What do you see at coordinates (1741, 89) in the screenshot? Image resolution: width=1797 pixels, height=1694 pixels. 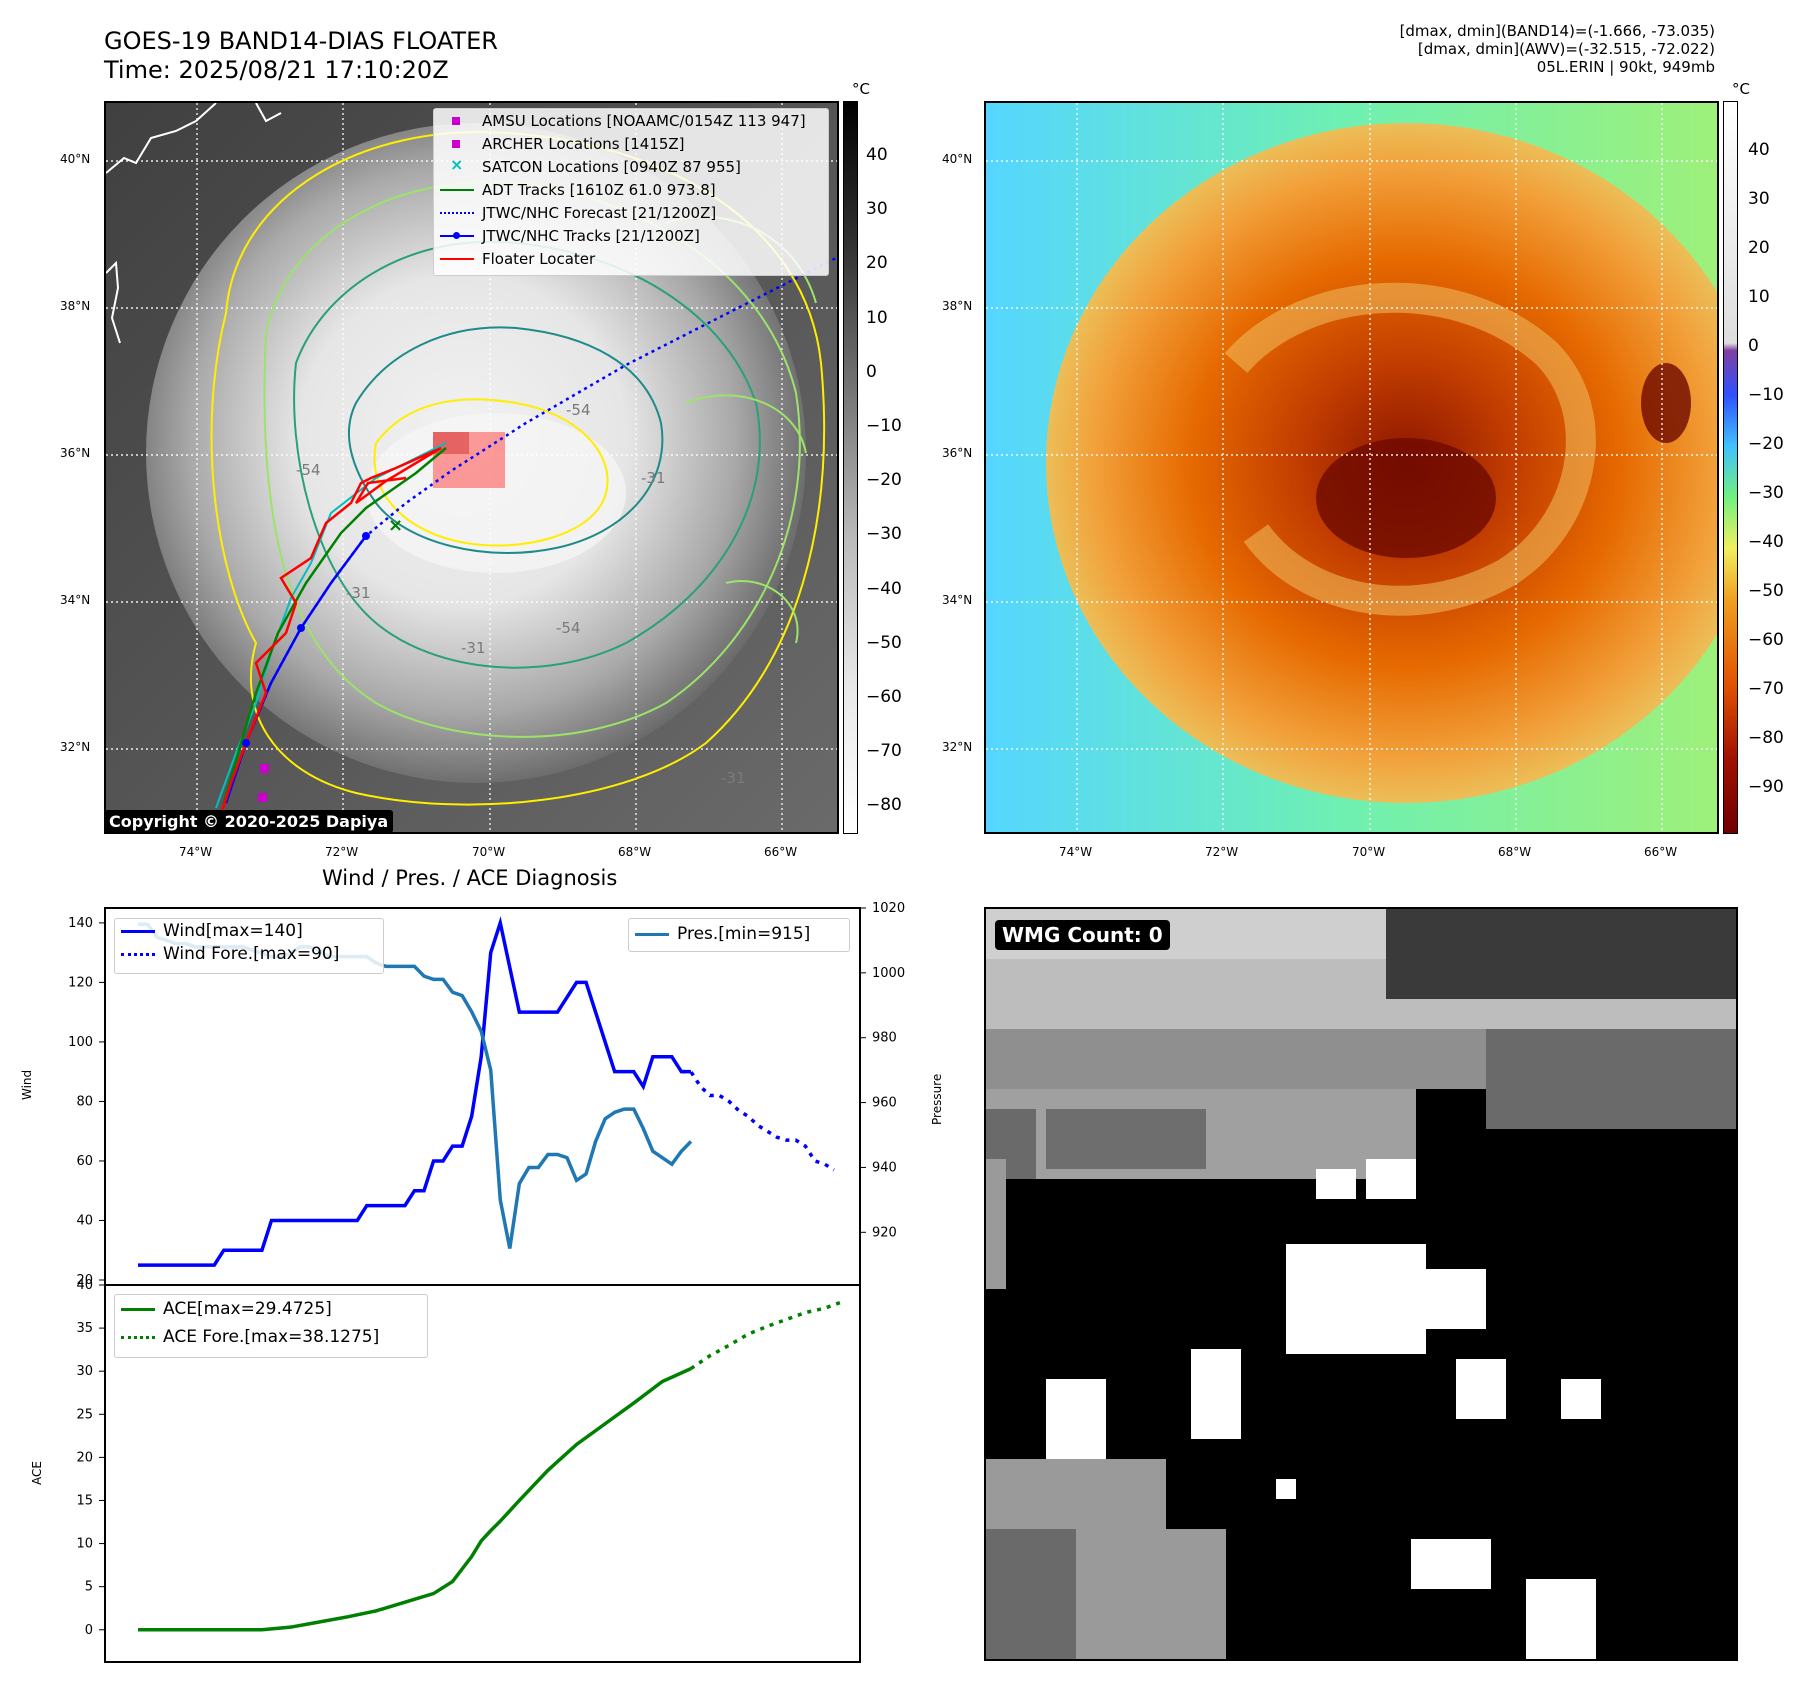 I see `color-colorbar-unit: °C` at bounding box center [1741, 89].